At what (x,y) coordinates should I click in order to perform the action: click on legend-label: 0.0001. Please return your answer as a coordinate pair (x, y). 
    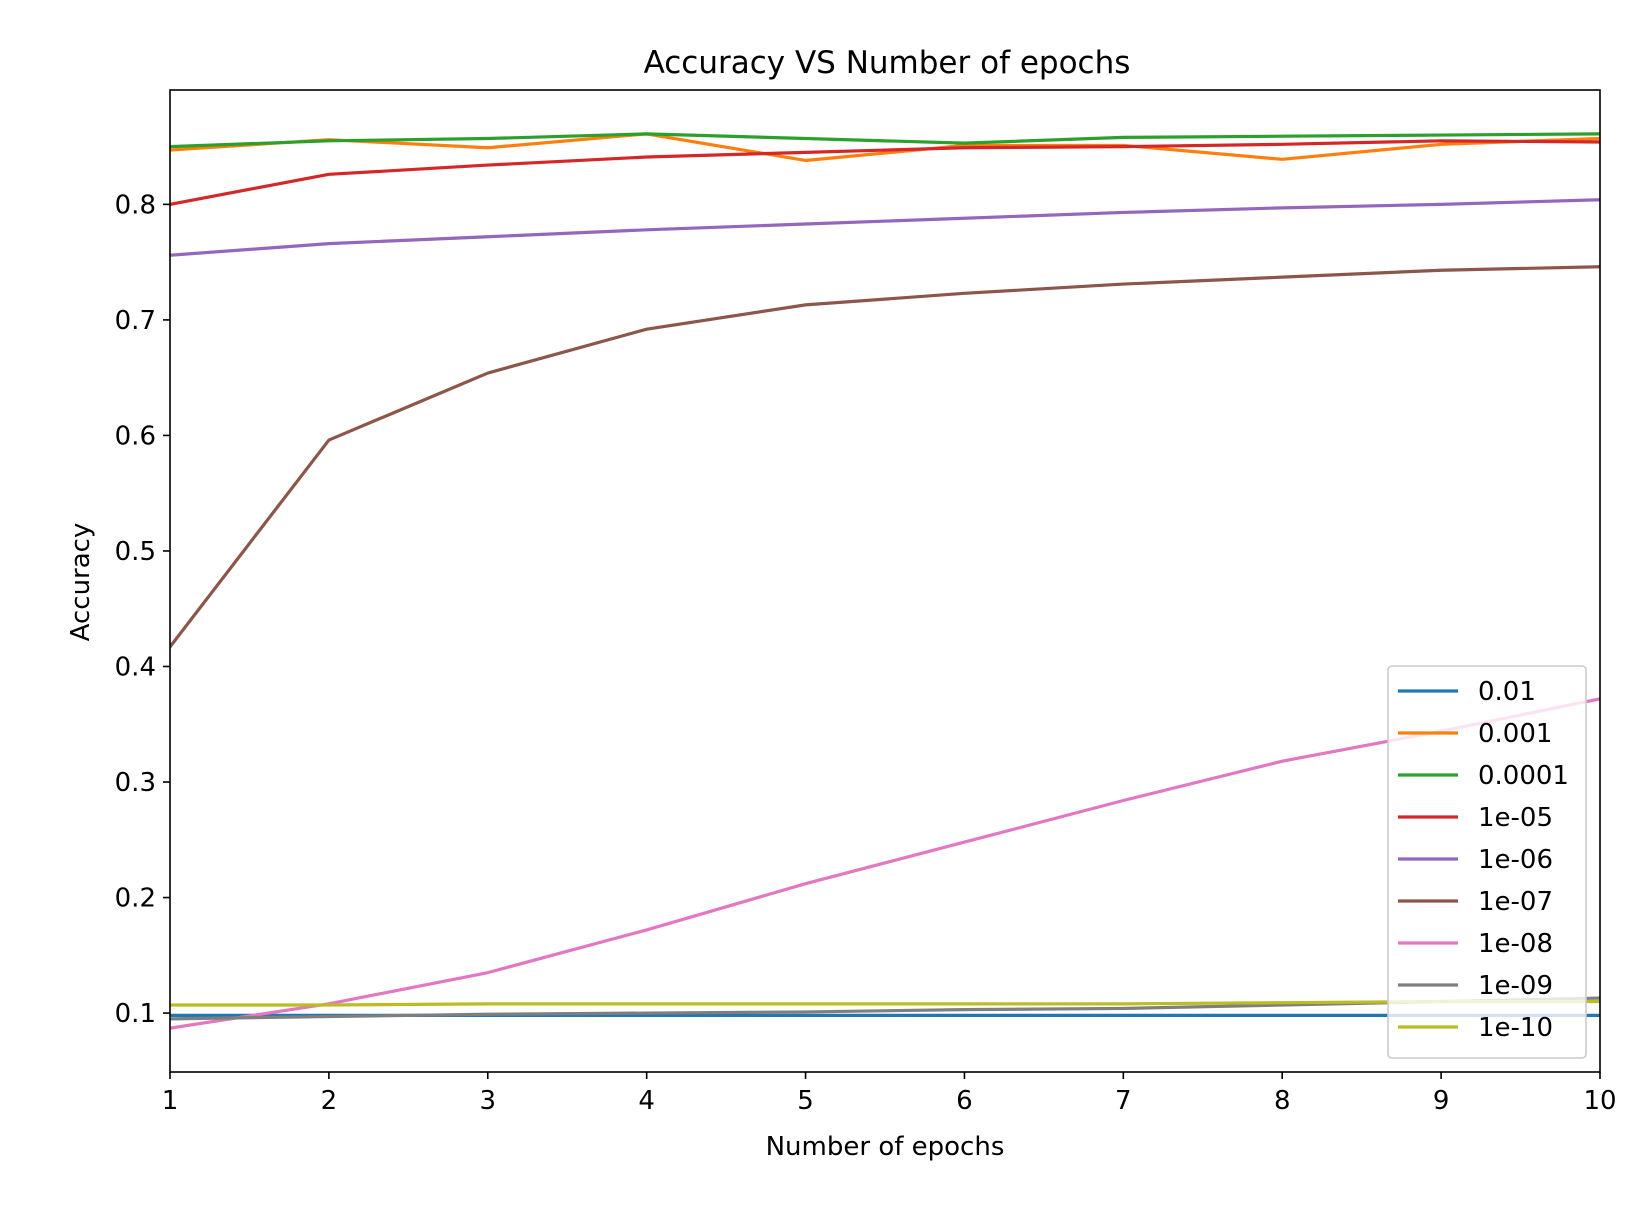
    Looking at the image, I should click on (1523, 776).